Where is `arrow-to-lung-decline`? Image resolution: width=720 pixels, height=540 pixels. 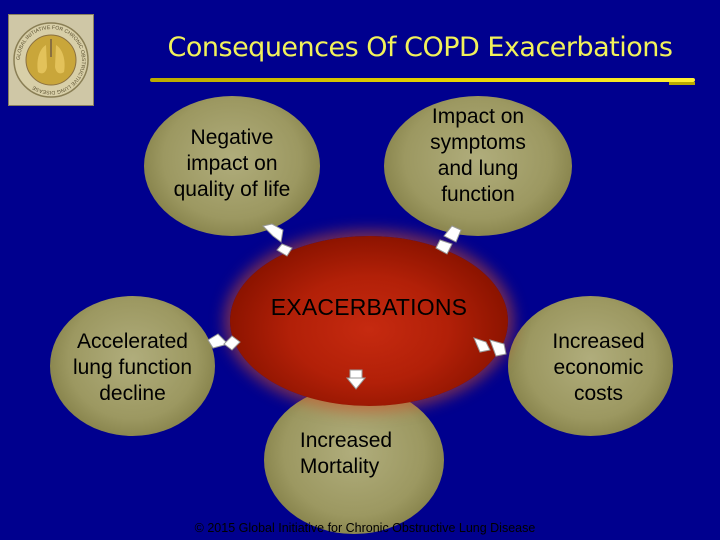 arrow-to-lung-decline is located at coordinates (224, 342).